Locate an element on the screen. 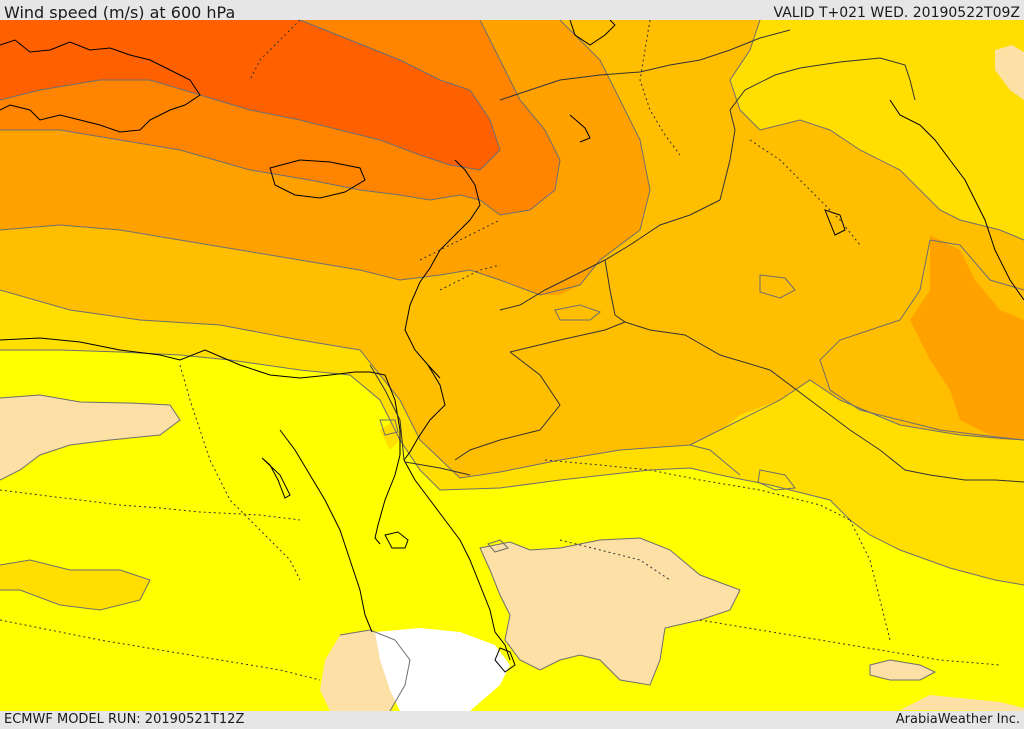 The height and width of the screenshot is (729, 1024). fill-lowest-se-corner is located at coordinates (962, 703).